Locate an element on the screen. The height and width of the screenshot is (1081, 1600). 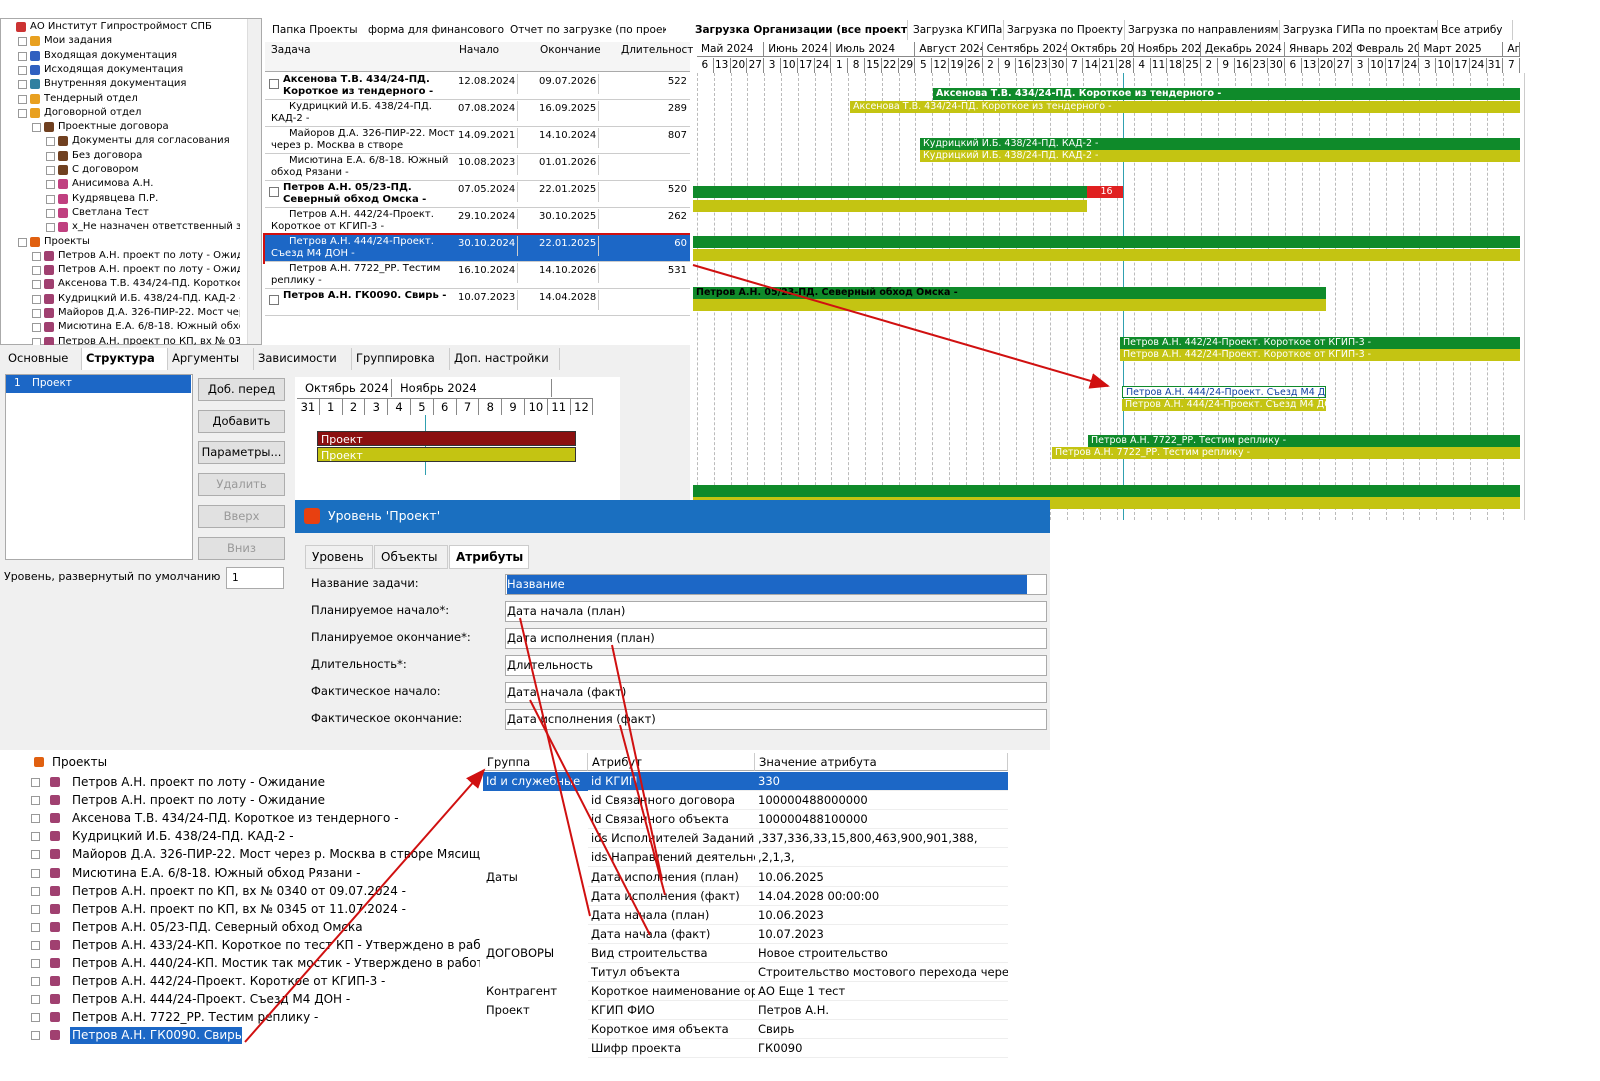
tab: Загрузка КГИПа is located at coordinates (957, 30).